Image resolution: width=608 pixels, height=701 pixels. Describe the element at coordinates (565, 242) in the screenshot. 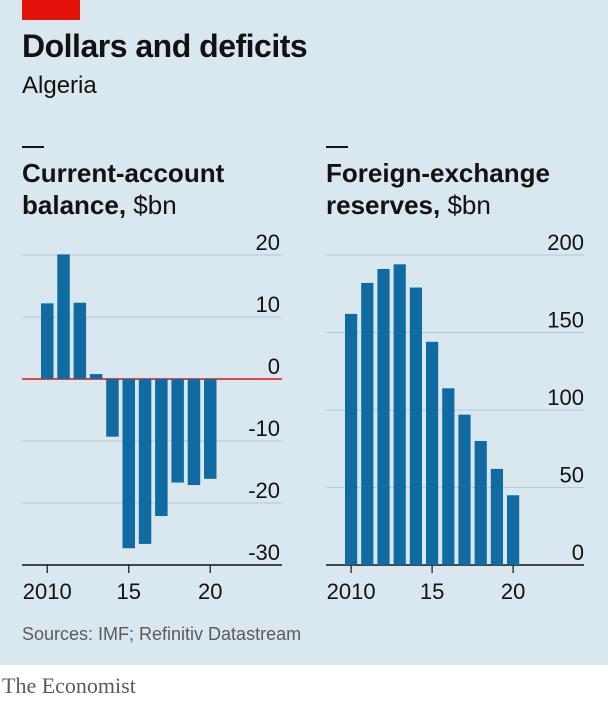

I see `right-ytick-label: 200` at that location.